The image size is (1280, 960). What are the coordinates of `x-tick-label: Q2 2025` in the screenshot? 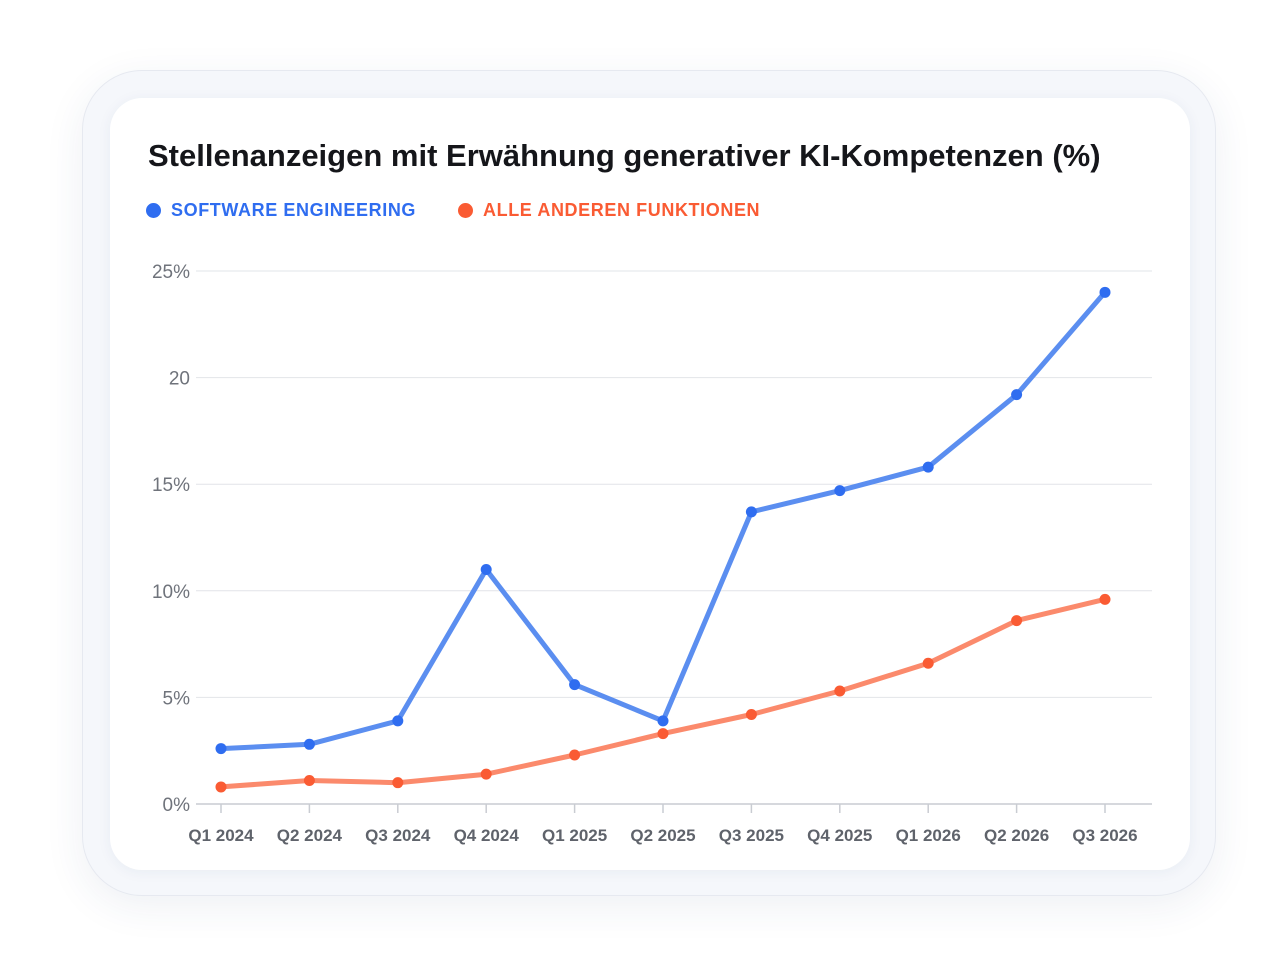 It's located at (662, 835).